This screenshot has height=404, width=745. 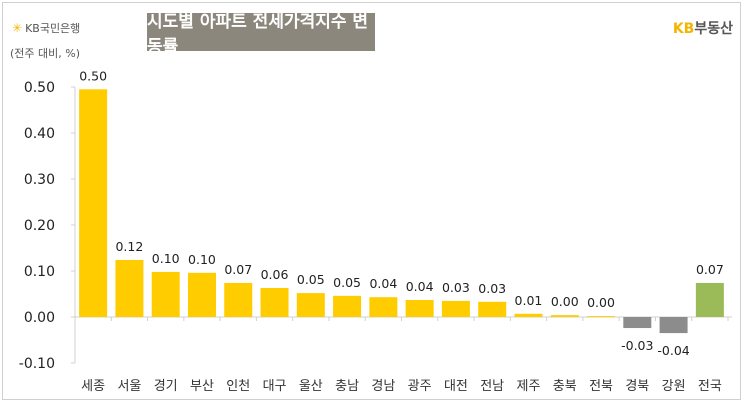 I want to click on bar-강원, so click(x=673, y=325).